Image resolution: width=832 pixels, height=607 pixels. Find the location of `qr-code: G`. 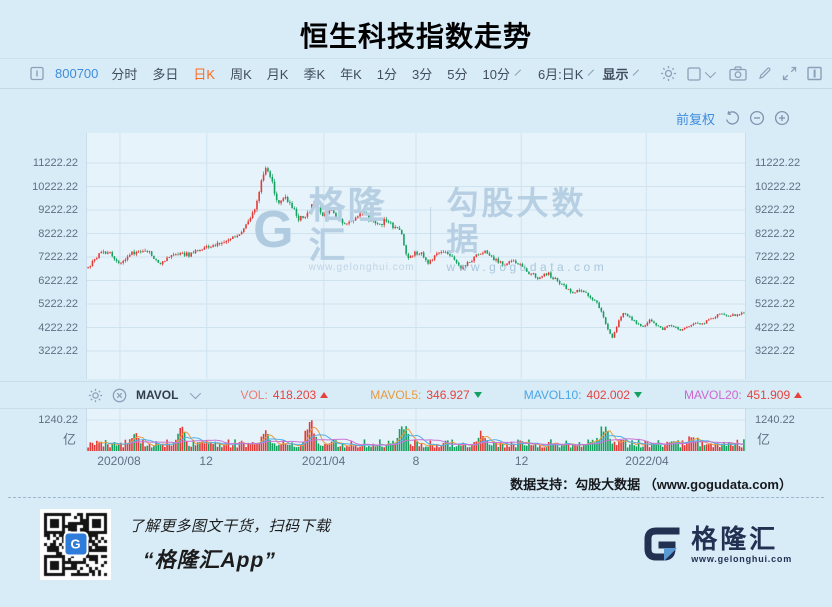

qr-code: G is located at coordinates (75, 544).